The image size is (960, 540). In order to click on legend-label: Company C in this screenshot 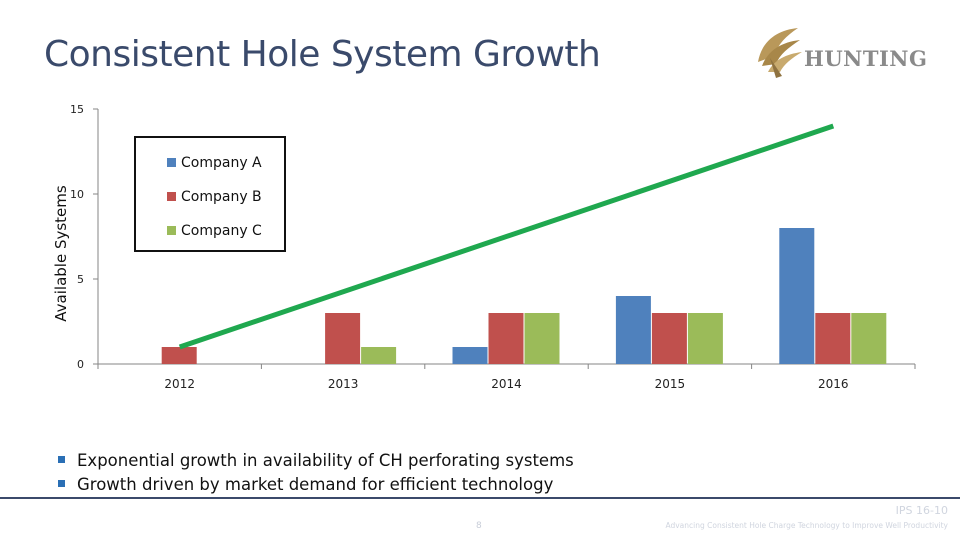, I will do `click(221, 231)`.